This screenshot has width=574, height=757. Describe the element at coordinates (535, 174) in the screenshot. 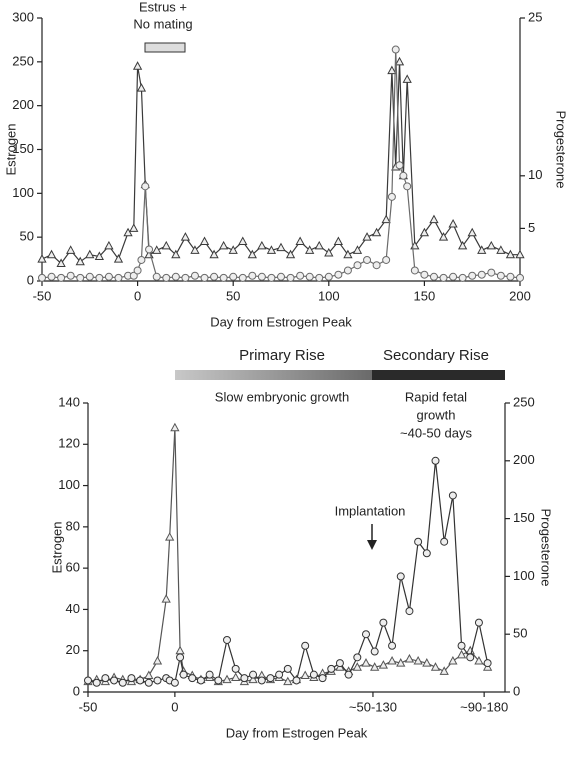

I see `y2-tick-label: 10` at that location.